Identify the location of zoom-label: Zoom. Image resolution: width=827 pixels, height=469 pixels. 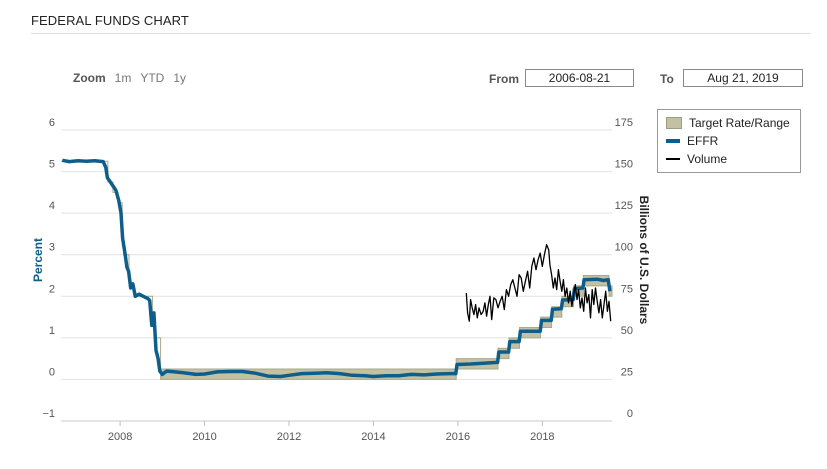
(89, 78).